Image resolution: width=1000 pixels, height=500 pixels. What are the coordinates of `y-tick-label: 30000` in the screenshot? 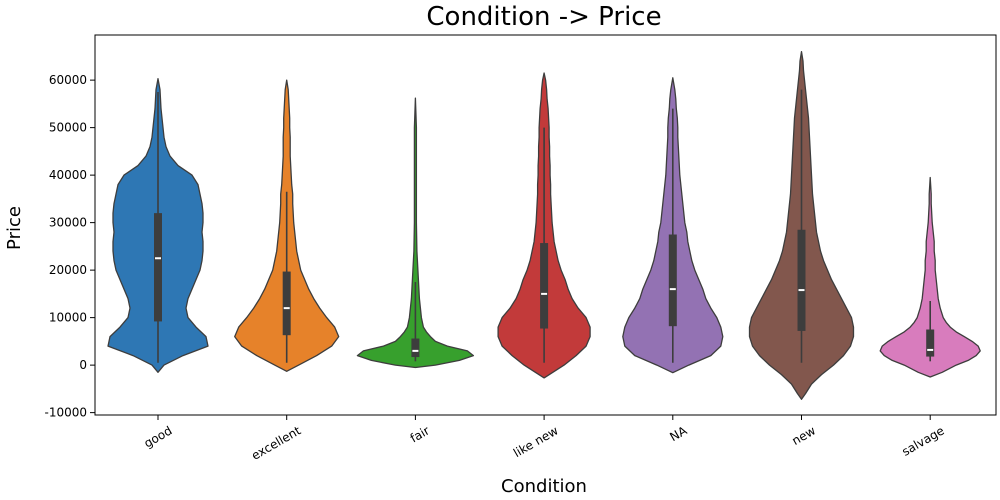 It's located at (68, 223).